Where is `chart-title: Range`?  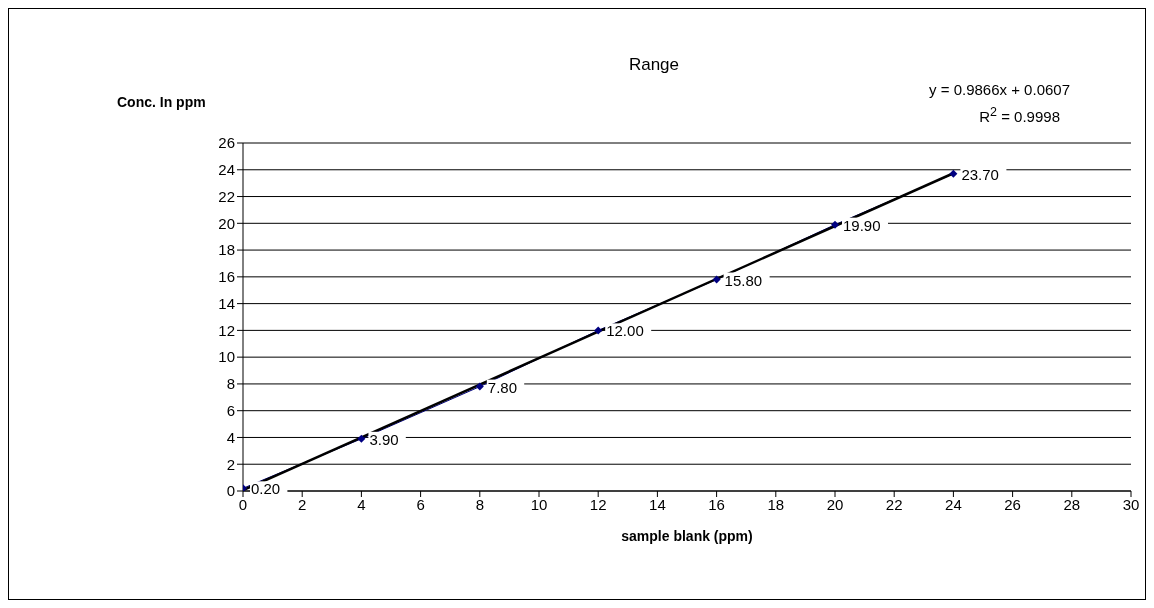
chart-title: Range is located at coordinates (654, 65).